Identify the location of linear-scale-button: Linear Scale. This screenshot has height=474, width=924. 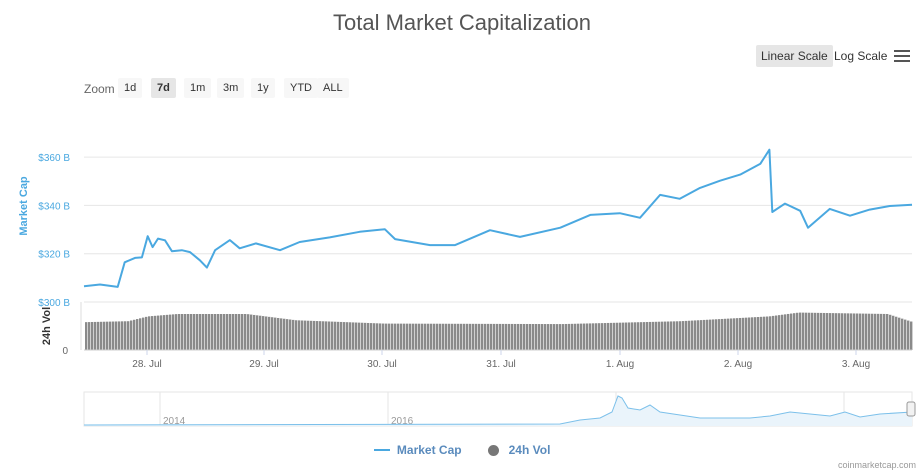
(794, 56).